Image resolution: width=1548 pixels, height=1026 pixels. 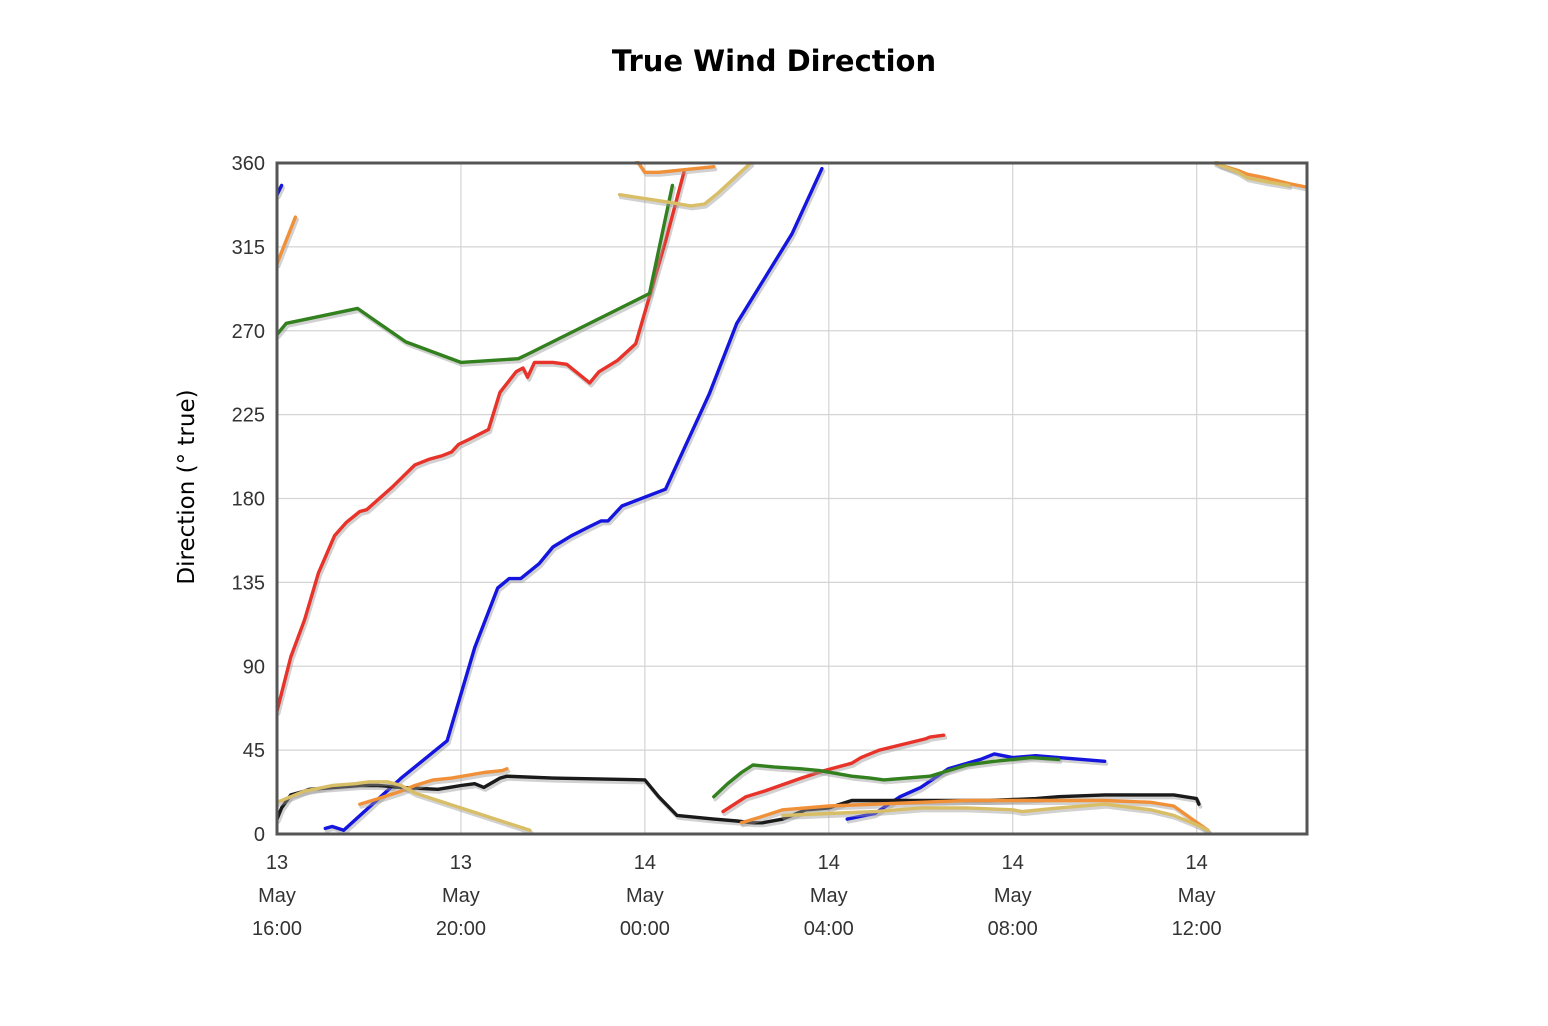 What do you see at coordinates (461, 929) in the screenshot?
I see `x-tick-label: 20:00` at bounding box center [461, 929].